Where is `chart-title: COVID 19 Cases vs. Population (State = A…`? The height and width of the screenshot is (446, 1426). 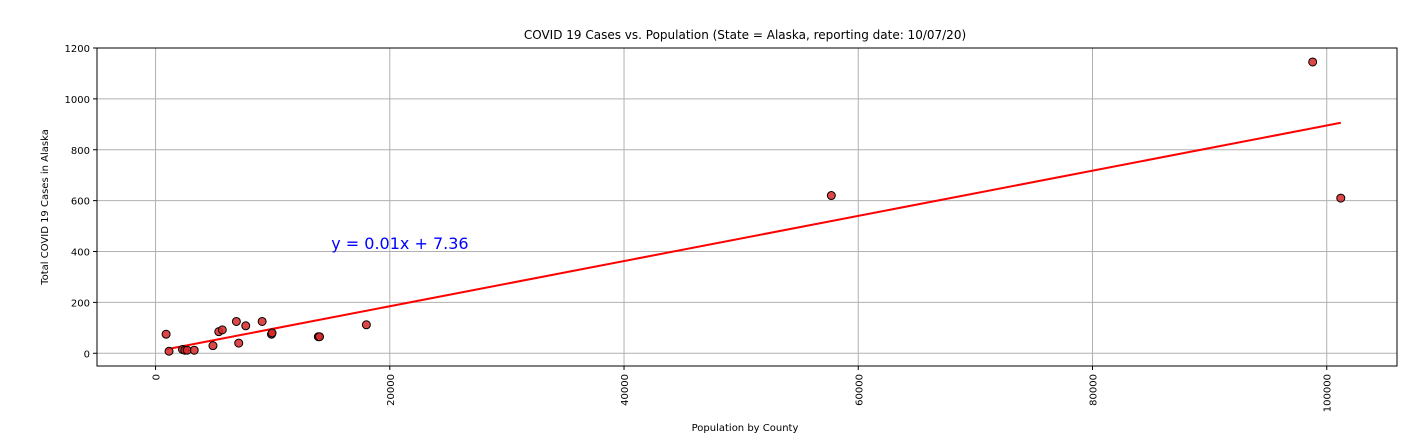
chart-title: COVID 19 Cases vs. Population (State = A… is located at coordinates (745, 35).